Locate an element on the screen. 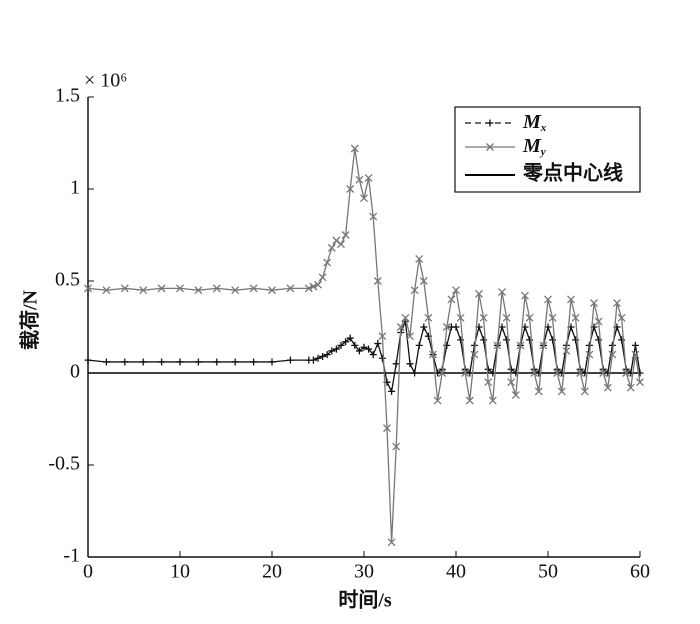 The image size is (700, 624). series-line is located at coordinates (364, 357).